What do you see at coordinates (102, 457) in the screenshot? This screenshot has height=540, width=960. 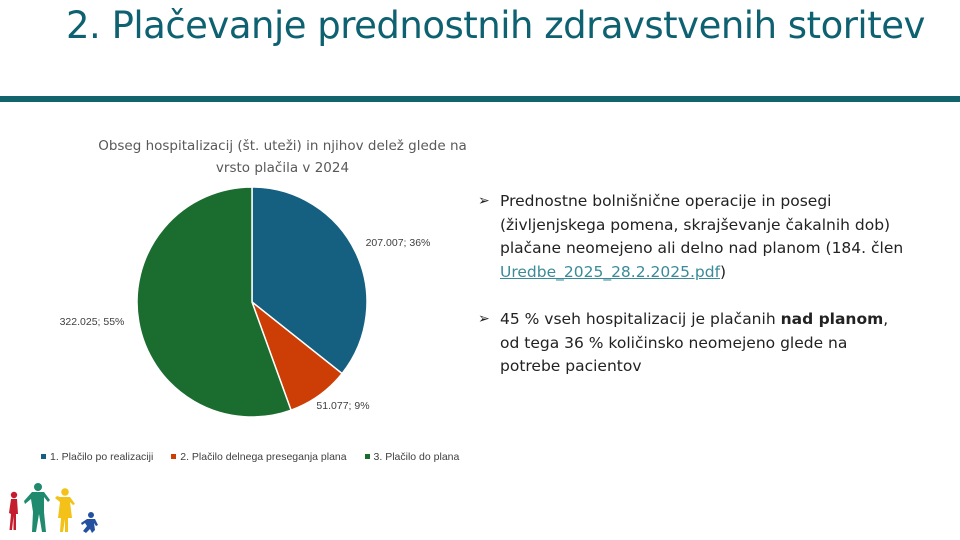 I see `legend-label: 1. Plačilo po realizaciji` at bounding box center [102, 457].